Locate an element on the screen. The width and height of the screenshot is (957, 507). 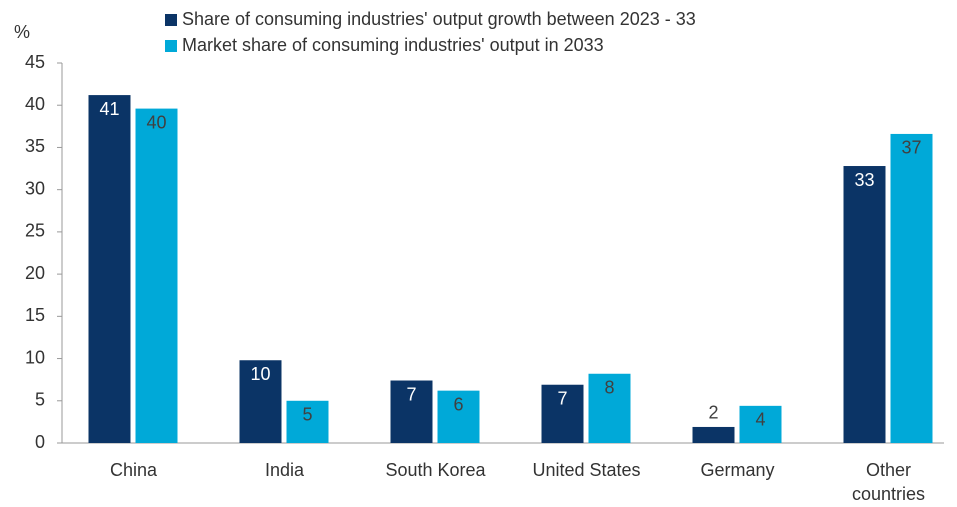
x-tick-label: South Korea is located at coordinates (435, 470).